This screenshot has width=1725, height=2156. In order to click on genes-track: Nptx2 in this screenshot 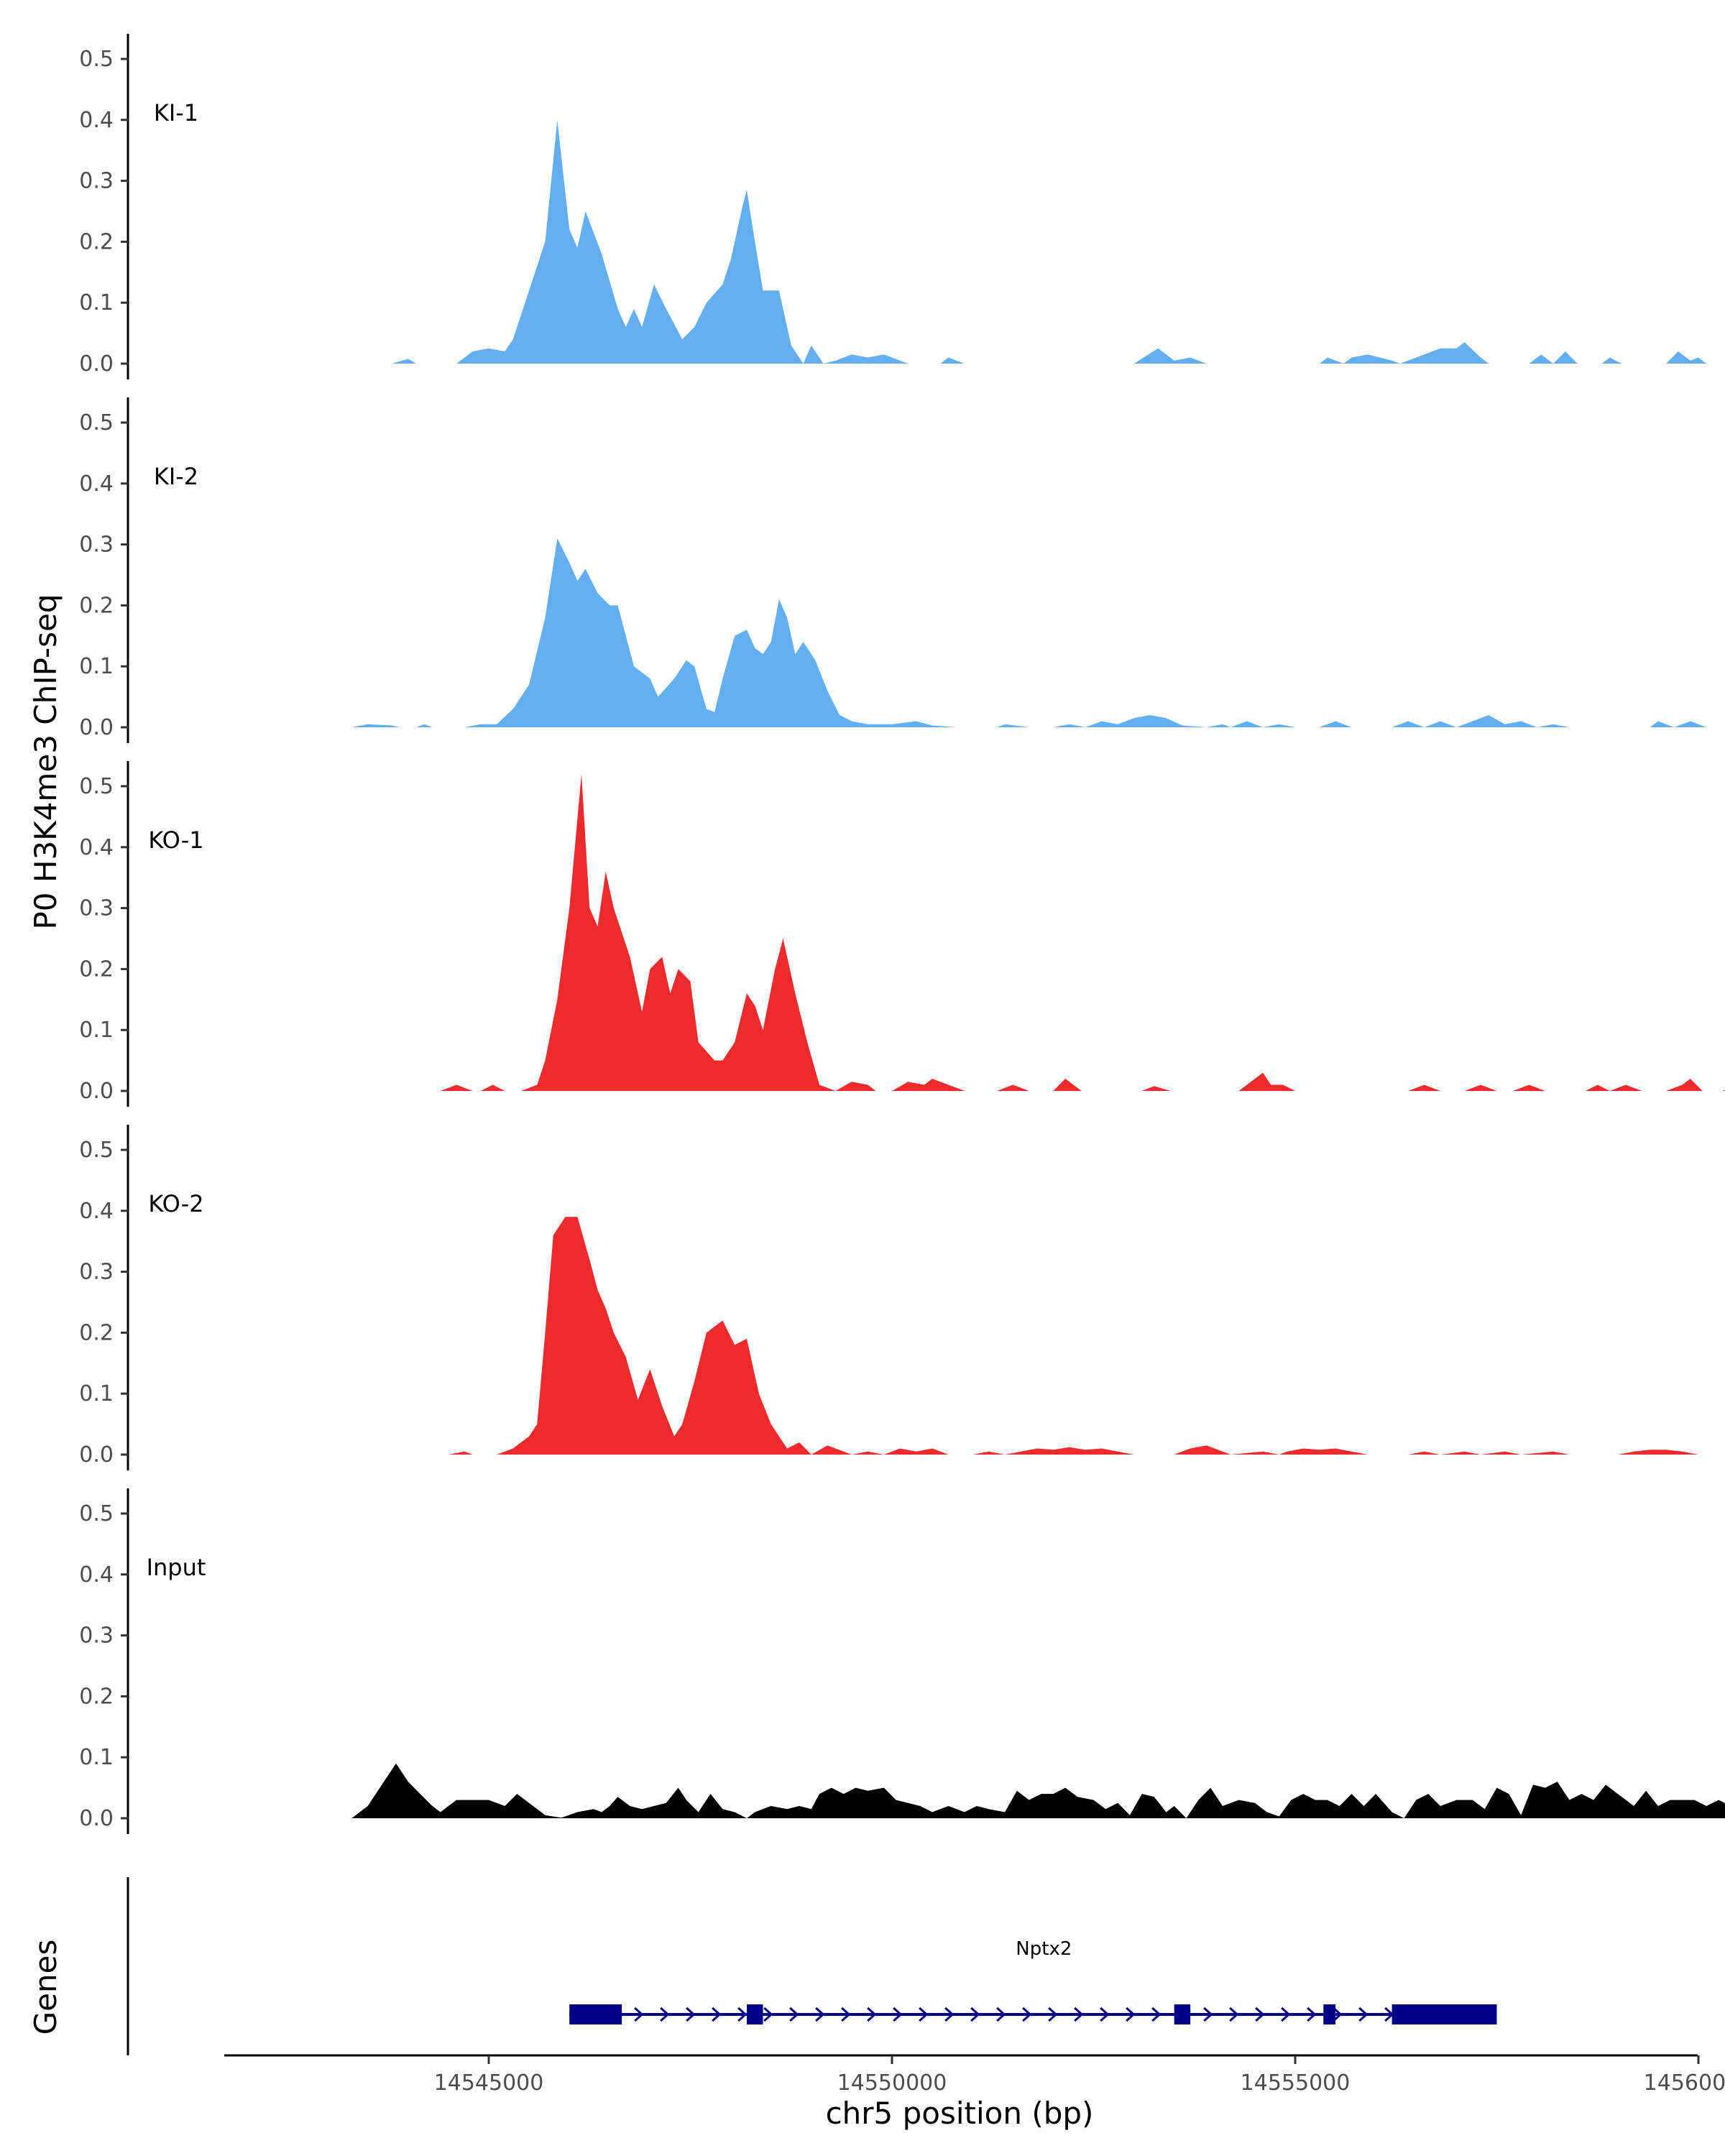, I will do `click(811, 1966)`.